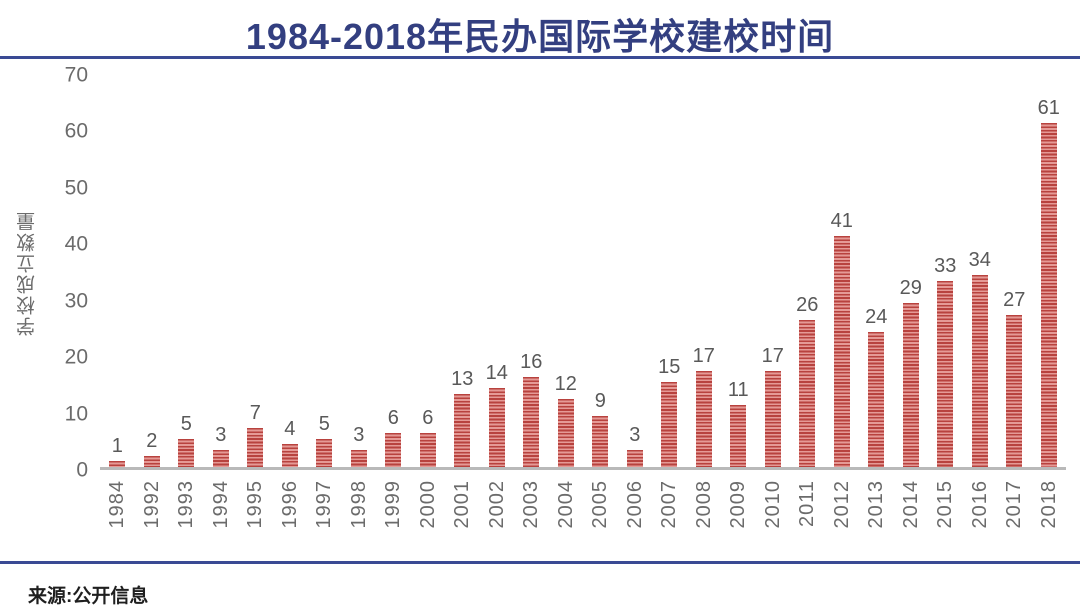  Describe the element at coordinates (324, 504) in the screenshot. I see `x-tick-label: 1997` at that location.